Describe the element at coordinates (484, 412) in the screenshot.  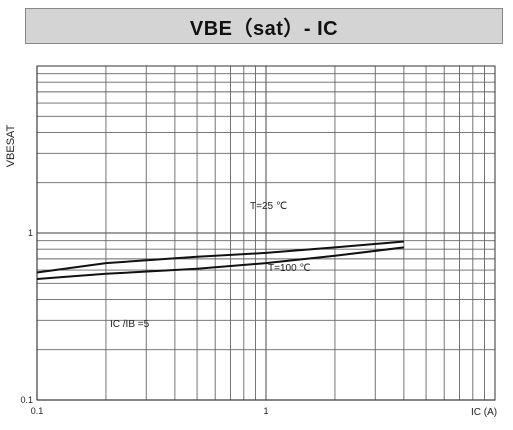
I see `x-axis-label: IC (A)` at that location.